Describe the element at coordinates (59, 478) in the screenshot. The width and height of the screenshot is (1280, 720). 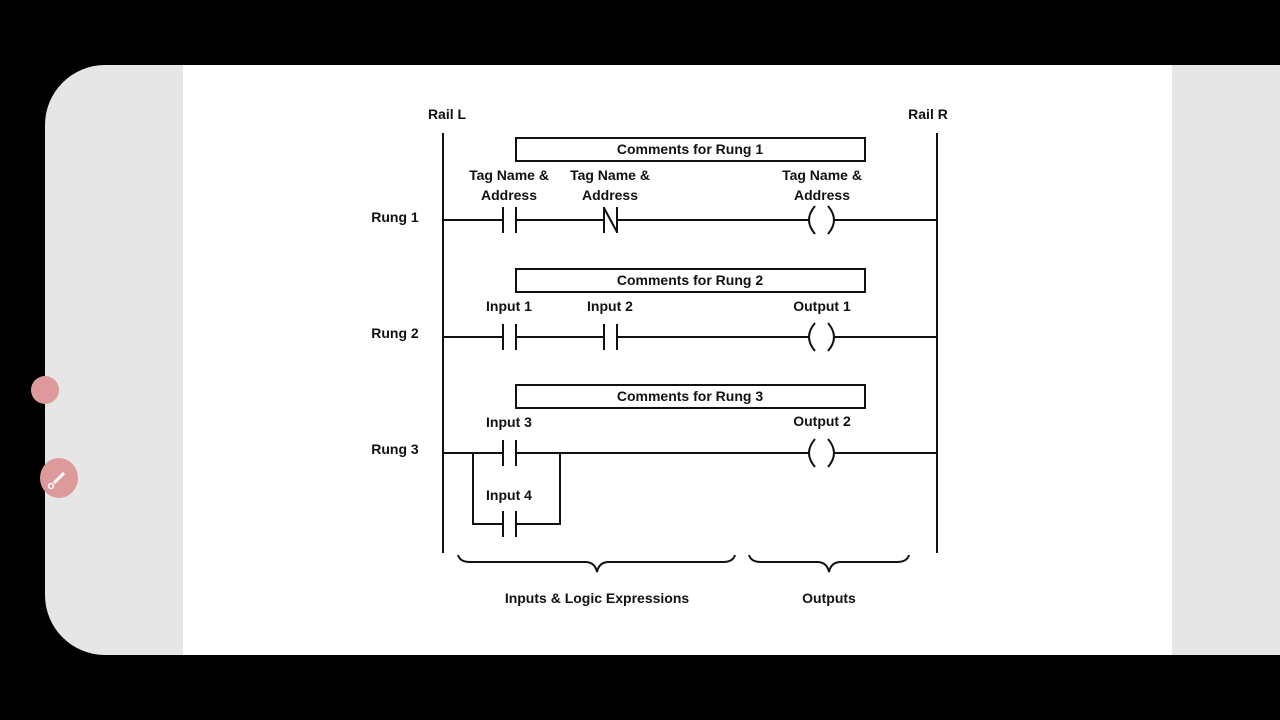
I see `pen-tool-icon` at that location.